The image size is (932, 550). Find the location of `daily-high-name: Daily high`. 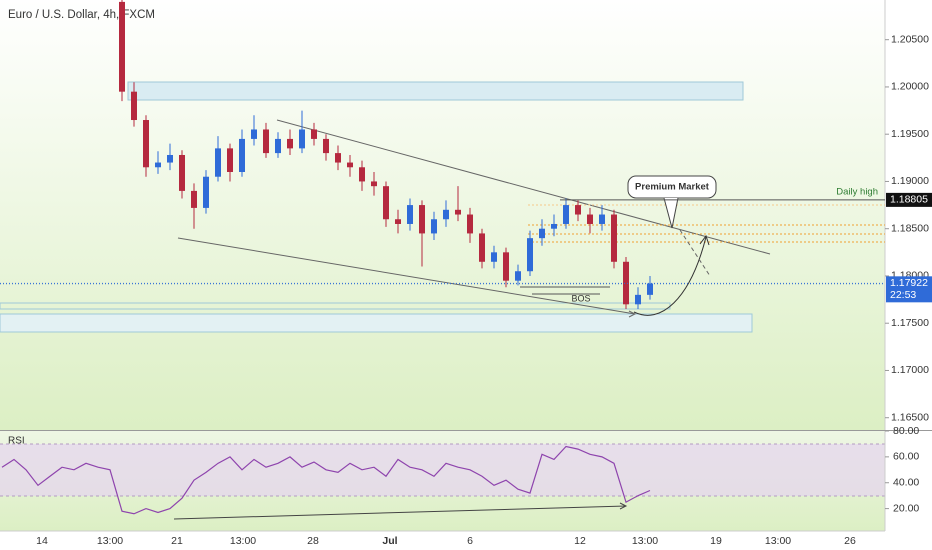

daily-high-name: Daily high is located at coordinates (857, 191).